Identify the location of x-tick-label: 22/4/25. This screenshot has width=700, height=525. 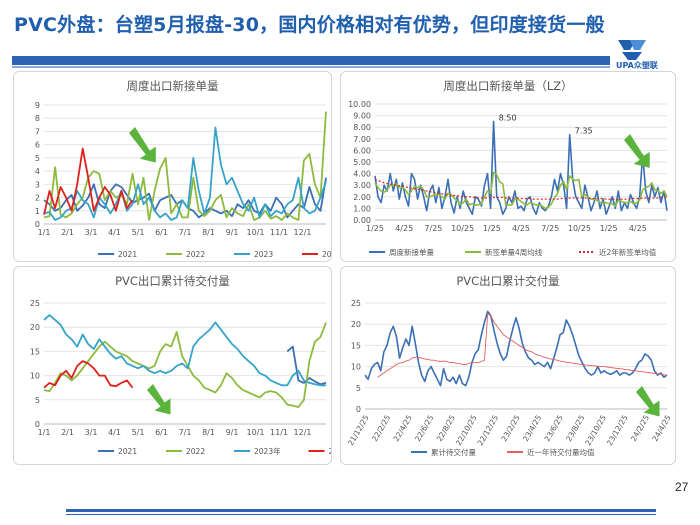
(403, 428).